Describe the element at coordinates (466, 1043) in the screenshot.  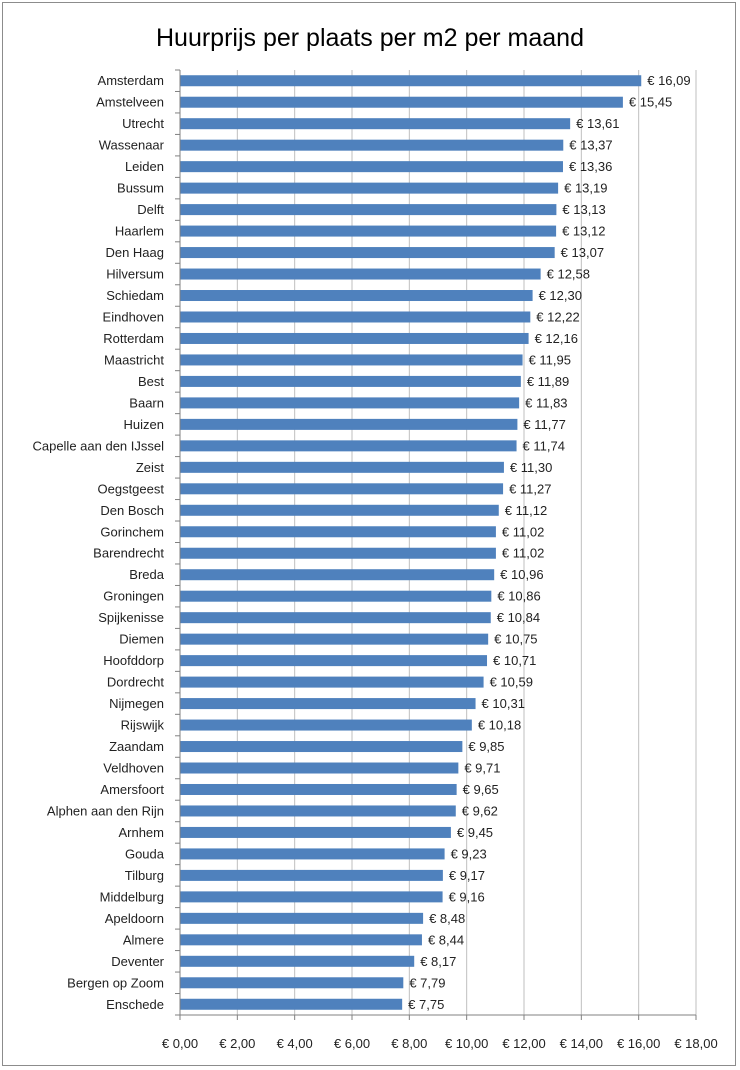
I see `x-tick-label: € 10,00` at that location.